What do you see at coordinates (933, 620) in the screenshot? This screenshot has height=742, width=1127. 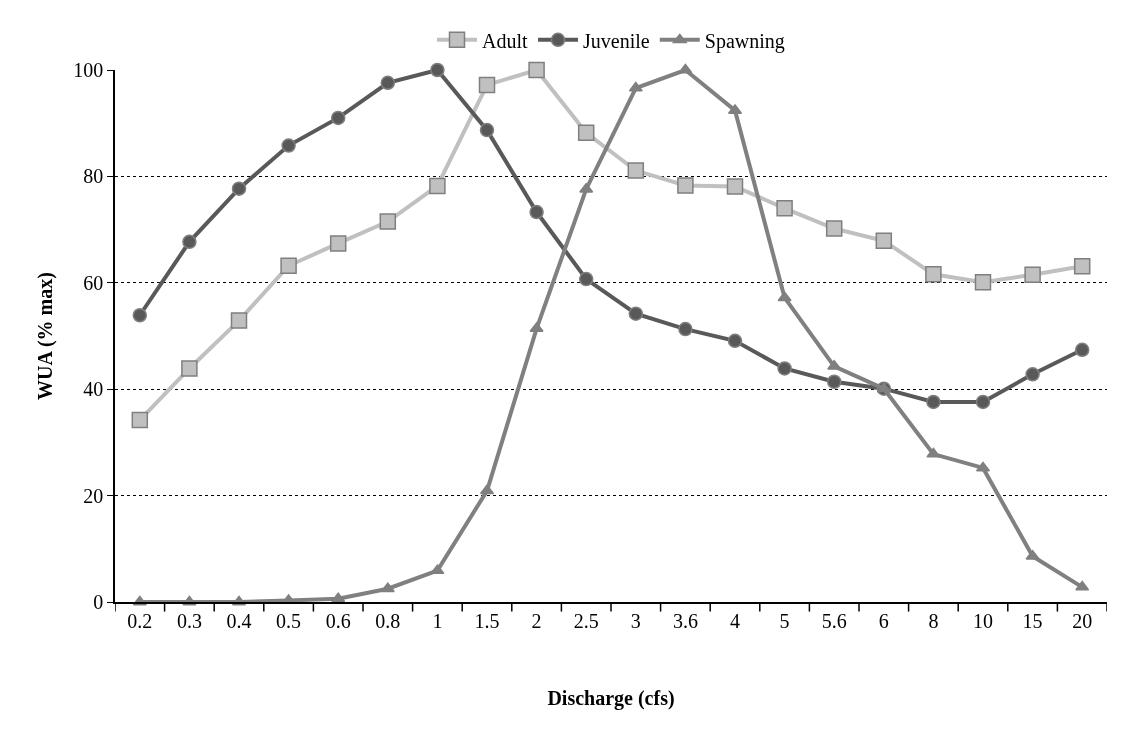 I see `x-tick-label: 8` at bounding box center [933, 620].